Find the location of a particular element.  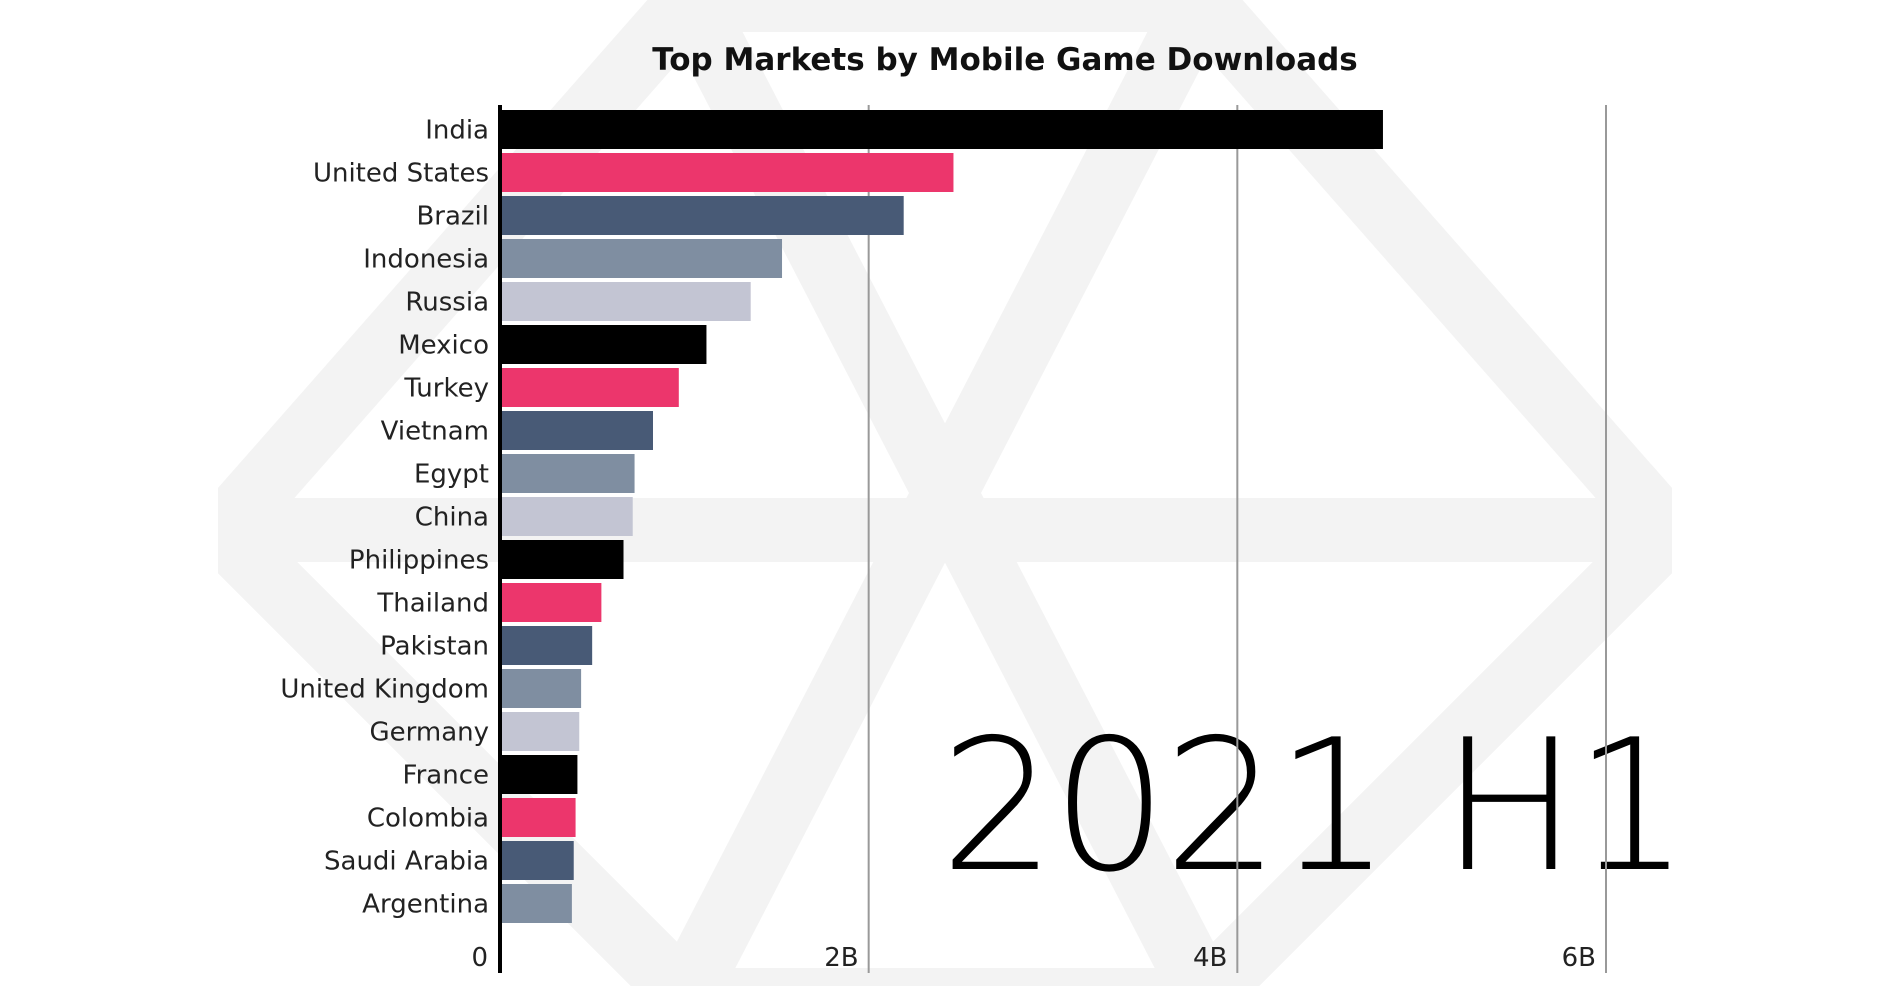

bar-philippines is located at coordinates (562, 559).